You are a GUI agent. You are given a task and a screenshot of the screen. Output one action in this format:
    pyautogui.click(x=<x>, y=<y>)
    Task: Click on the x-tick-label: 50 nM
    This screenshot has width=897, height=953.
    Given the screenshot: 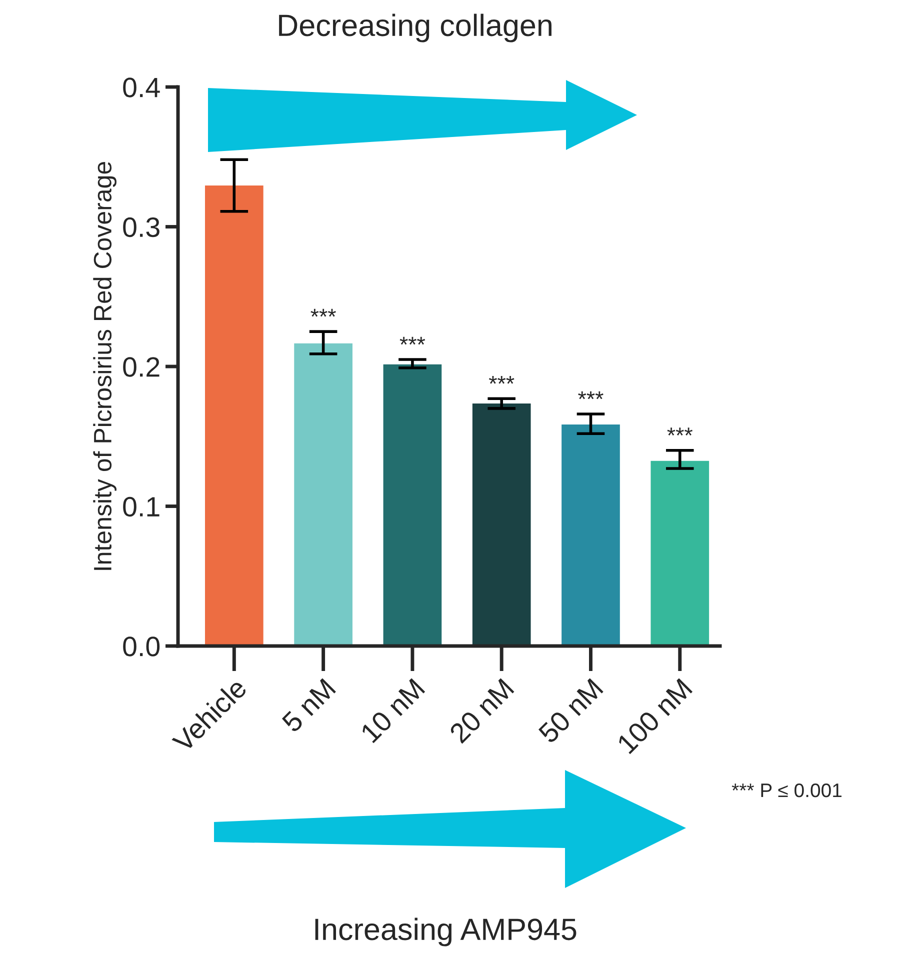 What is the action you would take?
    pyautogui.click(x=570, y=711)
    